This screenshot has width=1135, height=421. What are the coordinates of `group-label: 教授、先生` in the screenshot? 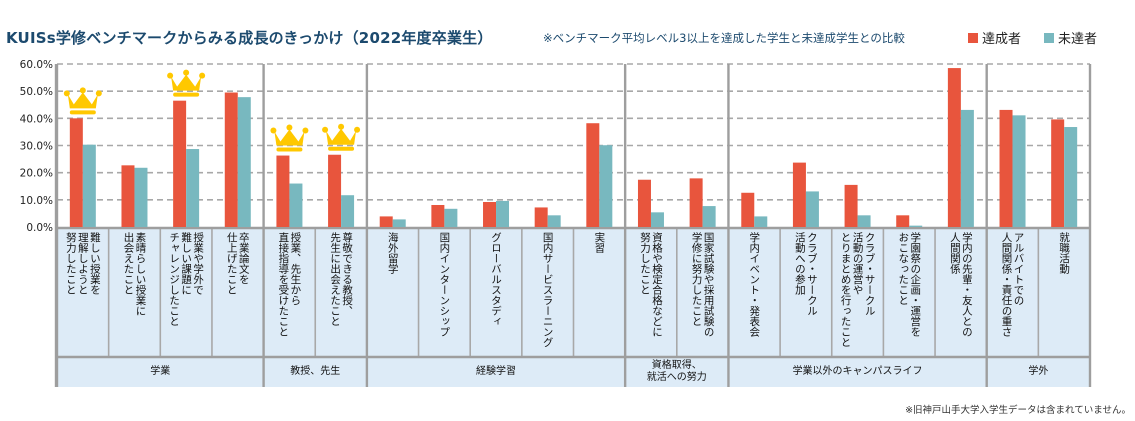 It's located at (315, 371).